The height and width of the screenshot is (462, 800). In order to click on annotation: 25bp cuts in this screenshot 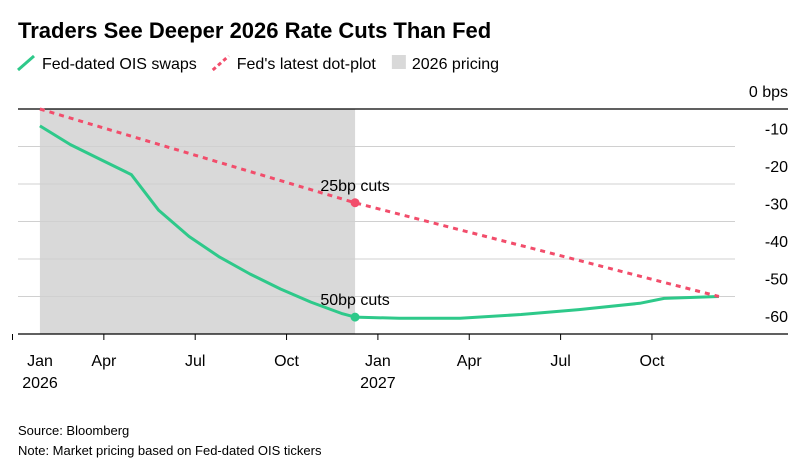, I will do `click(354, 186)`.